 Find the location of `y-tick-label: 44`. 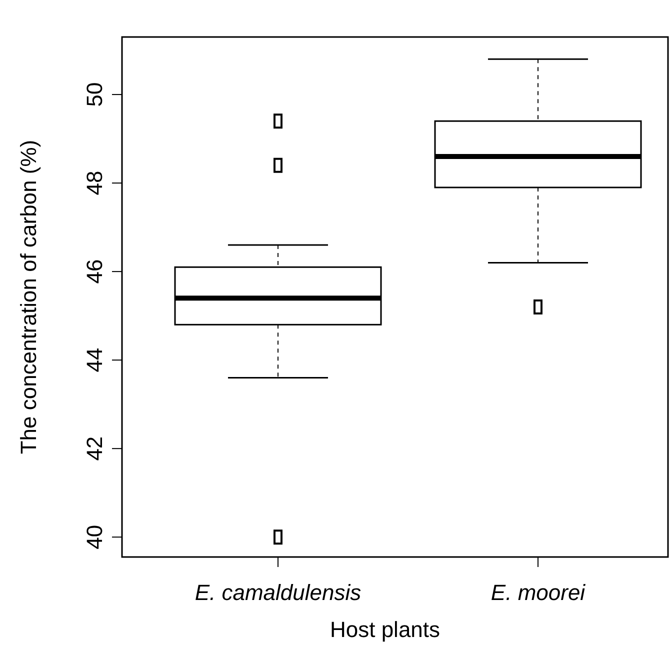

y-tick-label: 44 is located at coordinates (94, 360).